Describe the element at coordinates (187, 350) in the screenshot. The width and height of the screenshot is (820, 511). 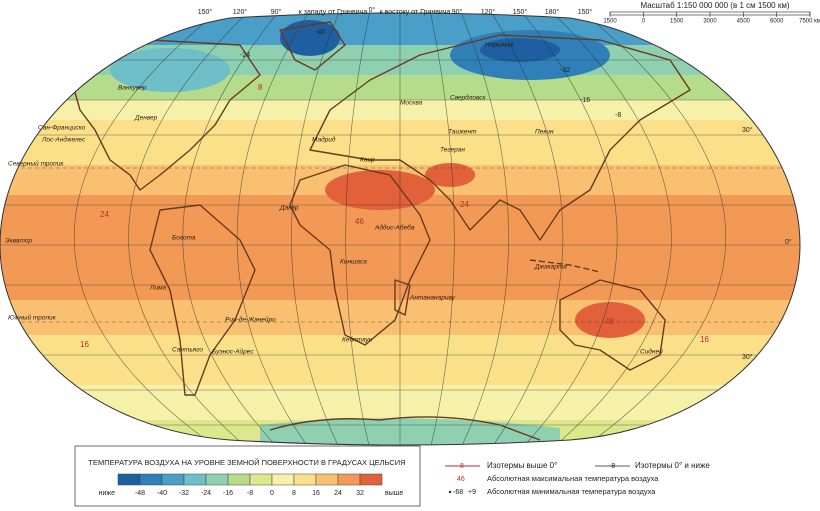
I see `place: Сантьяго` at that location.